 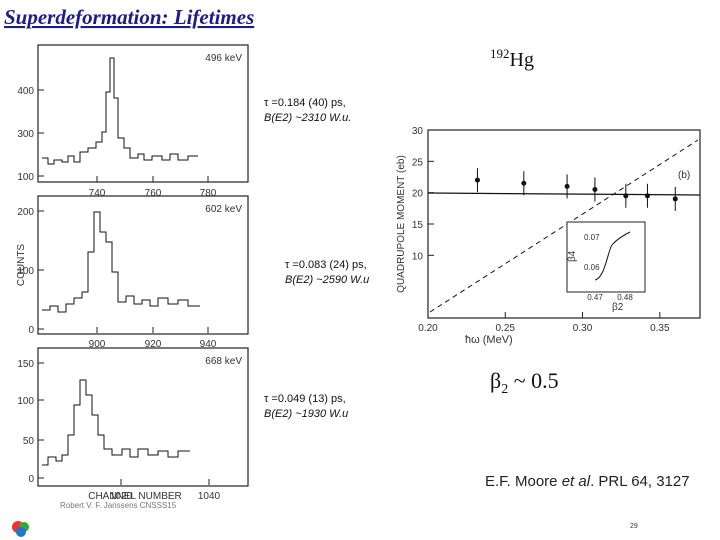 I want to click on citation: E.F. Moore et al. PRL 64, 3127, so click(x=587, y=481).